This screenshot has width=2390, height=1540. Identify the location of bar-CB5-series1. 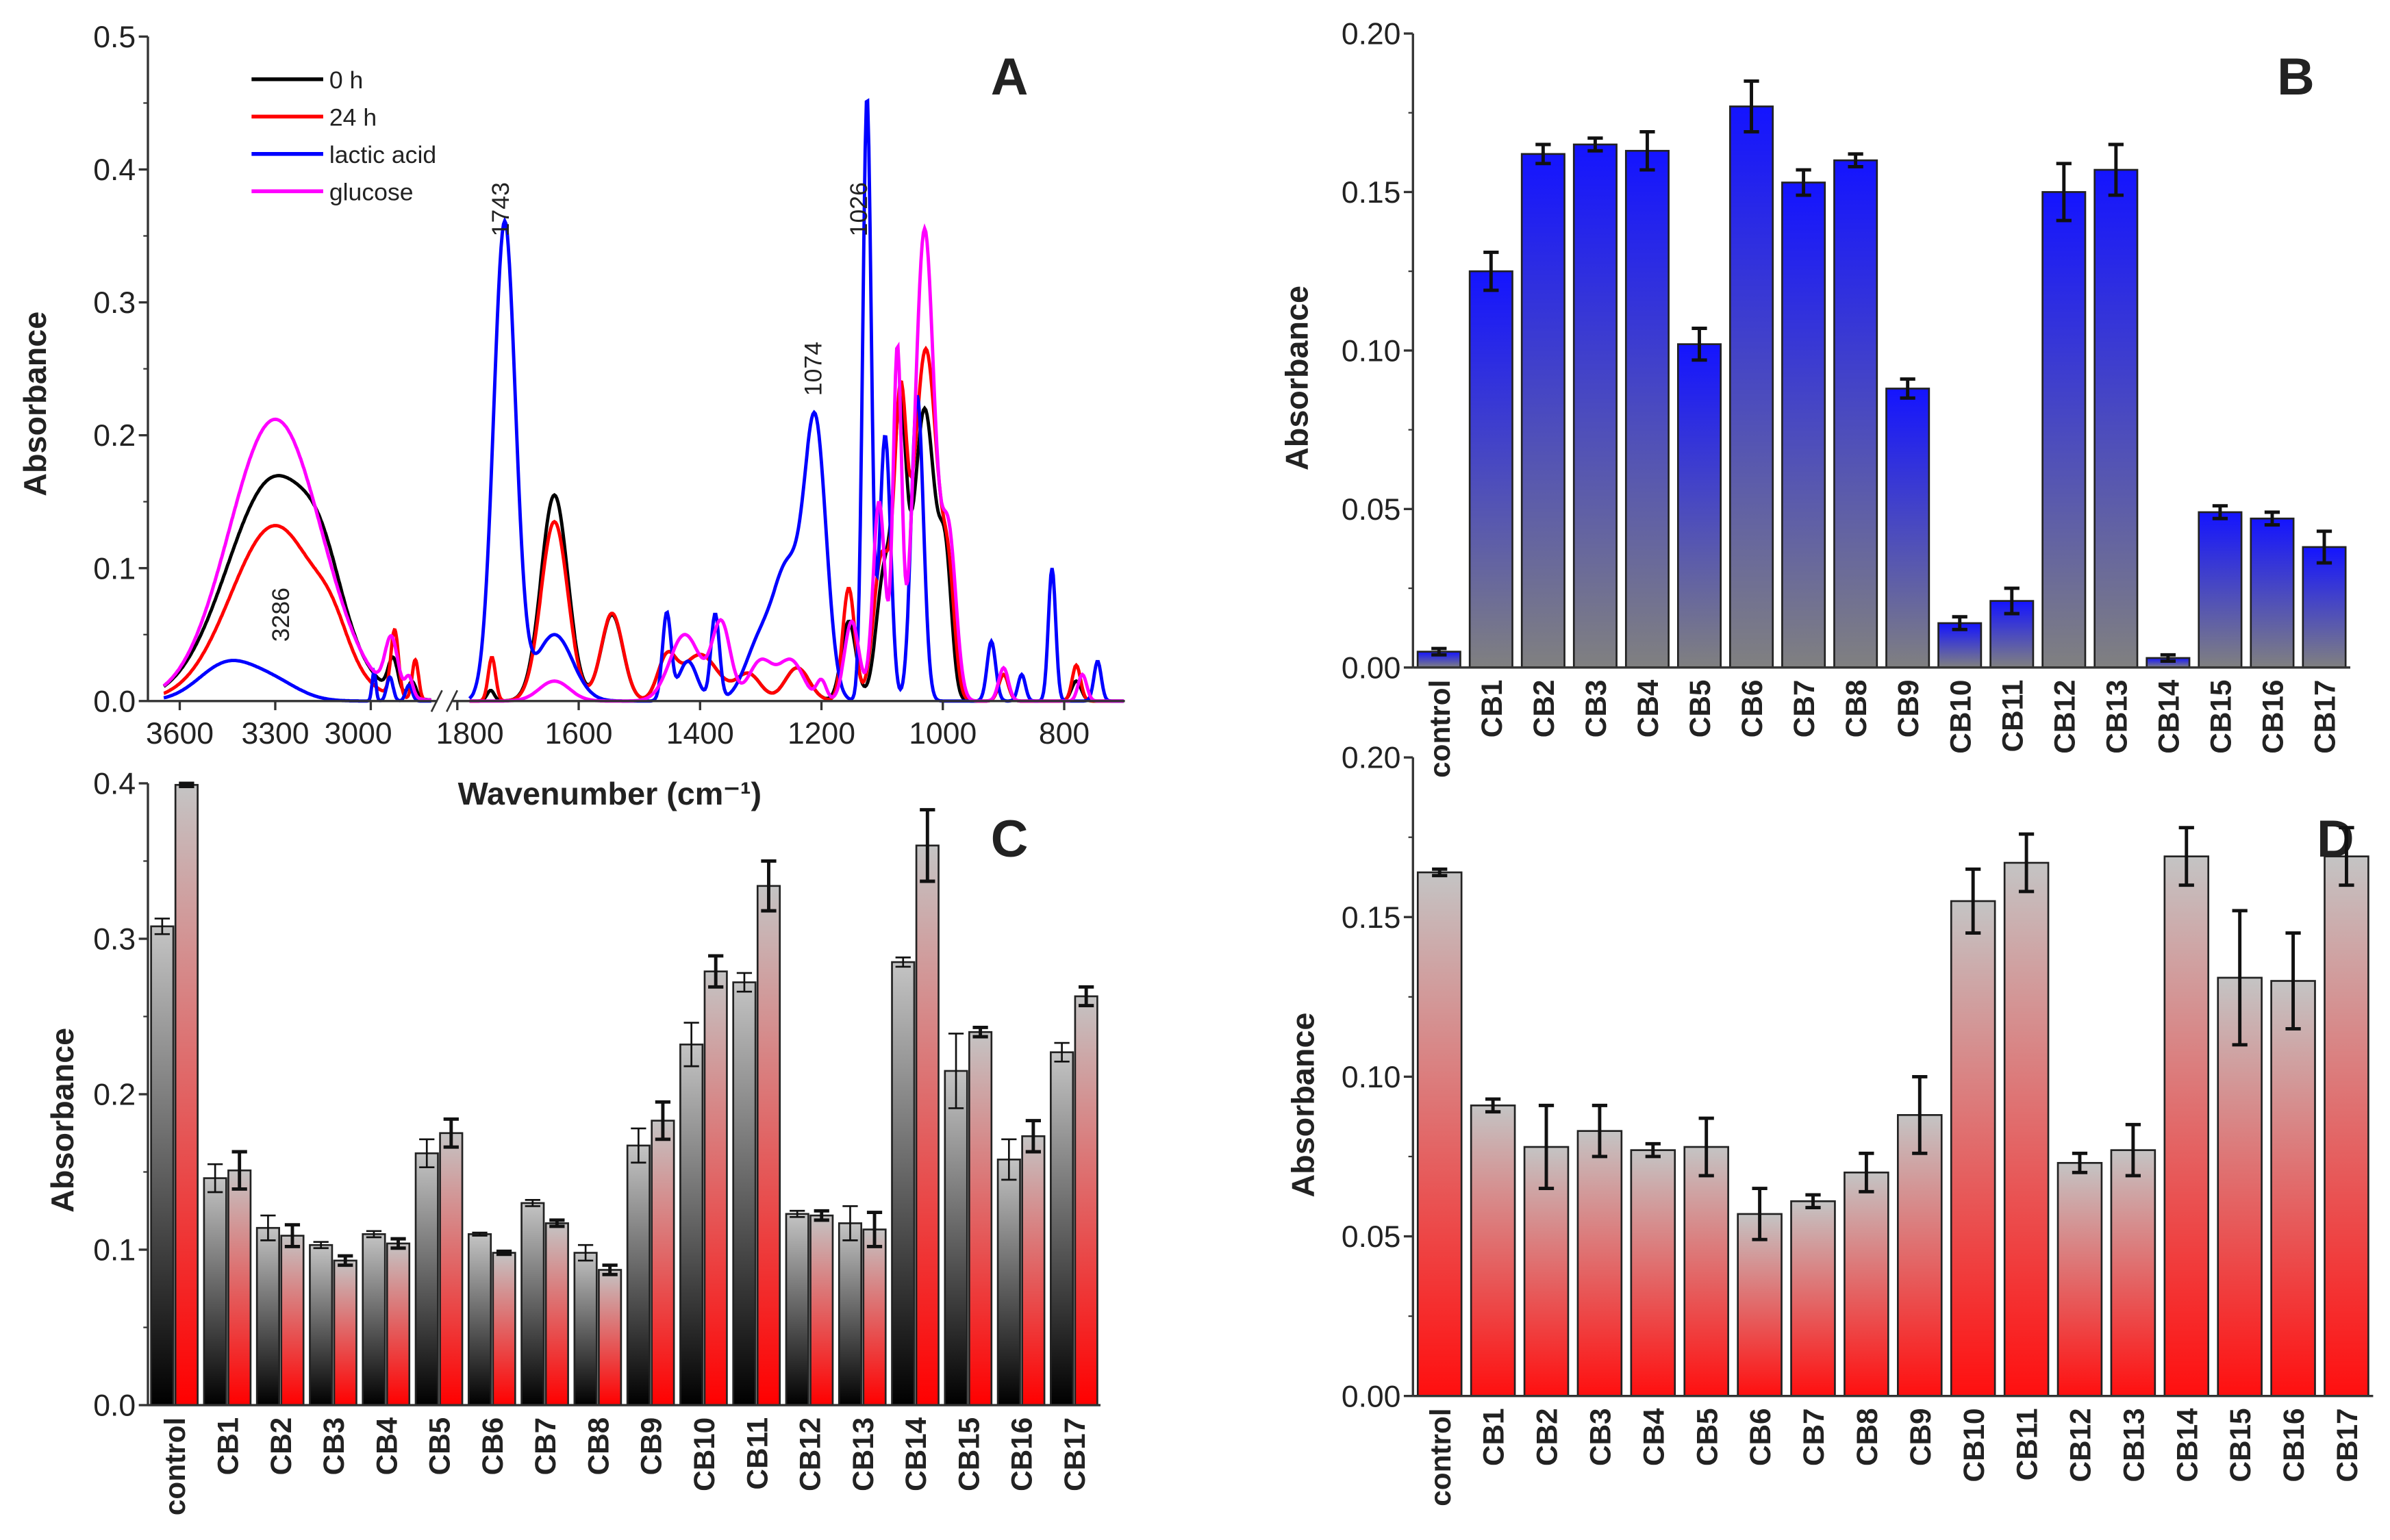
(426, 1279).